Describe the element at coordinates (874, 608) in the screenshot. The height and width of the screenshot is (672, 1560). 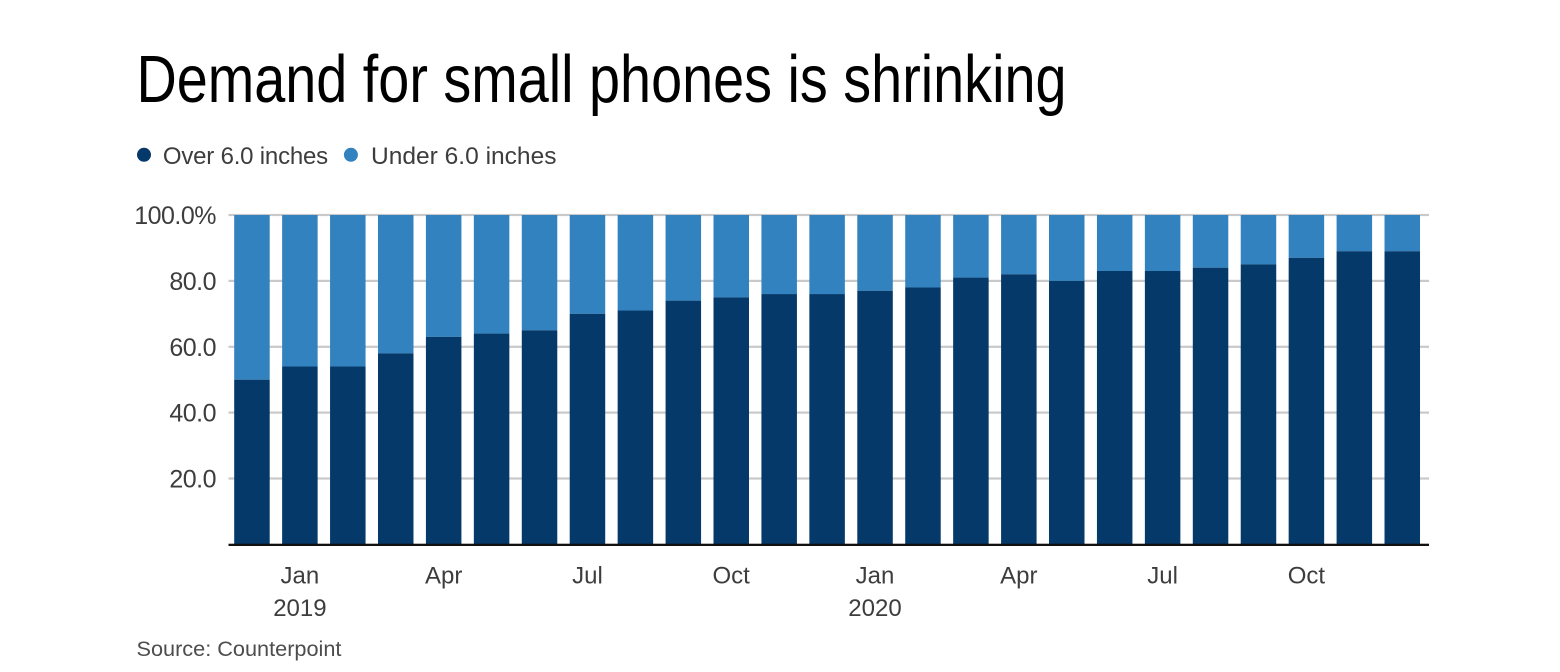
I see `svg-text: 2020` at that location.